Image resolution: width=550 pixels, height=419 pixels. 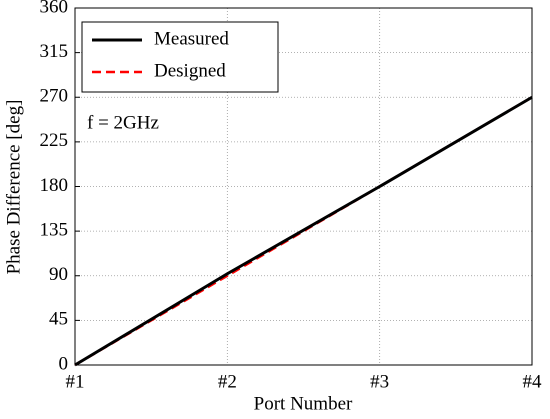 What do you see at coordinates (54, 51) in the screenshot?
I see `y-tick-label: 315` at bounding box center [54, 51].